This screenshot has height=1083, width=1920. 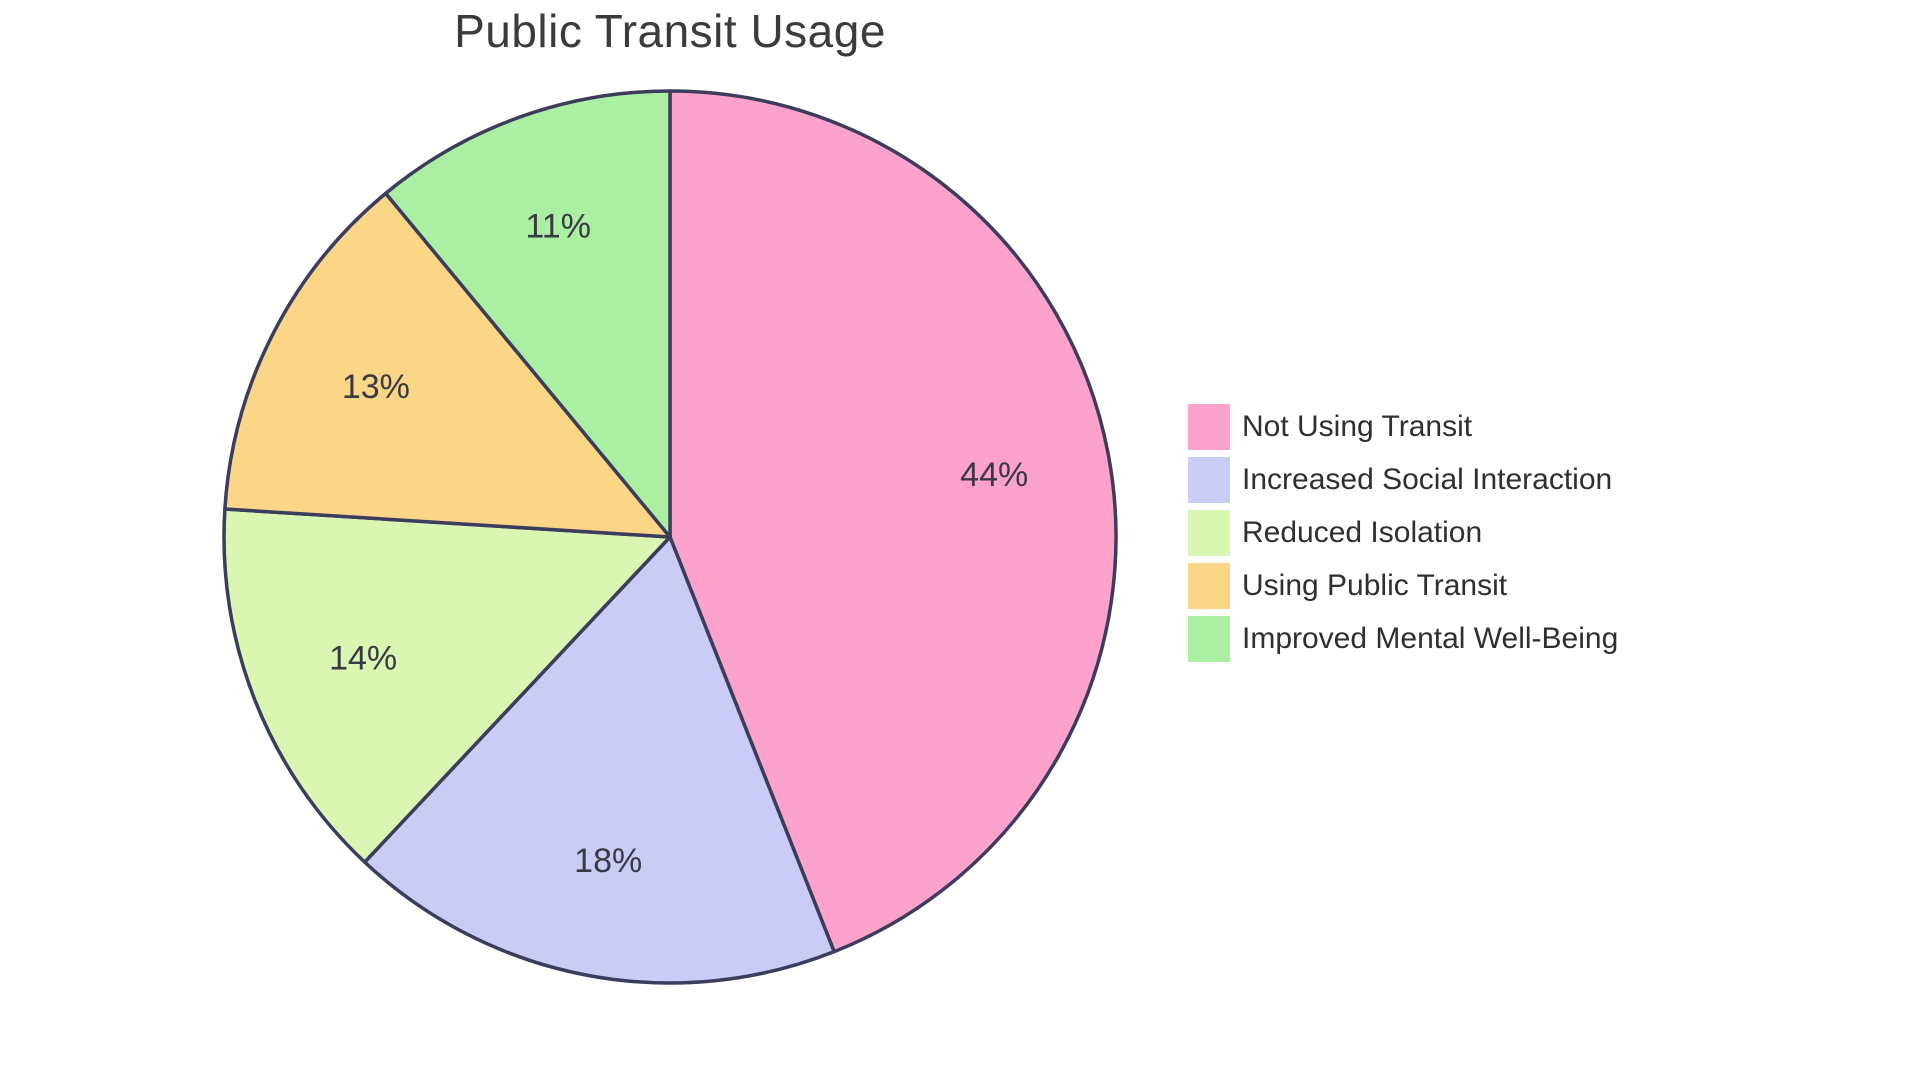 I want to click on legend-item-not-using-transit: Not Using Transit, so click(x=1403, y=427).